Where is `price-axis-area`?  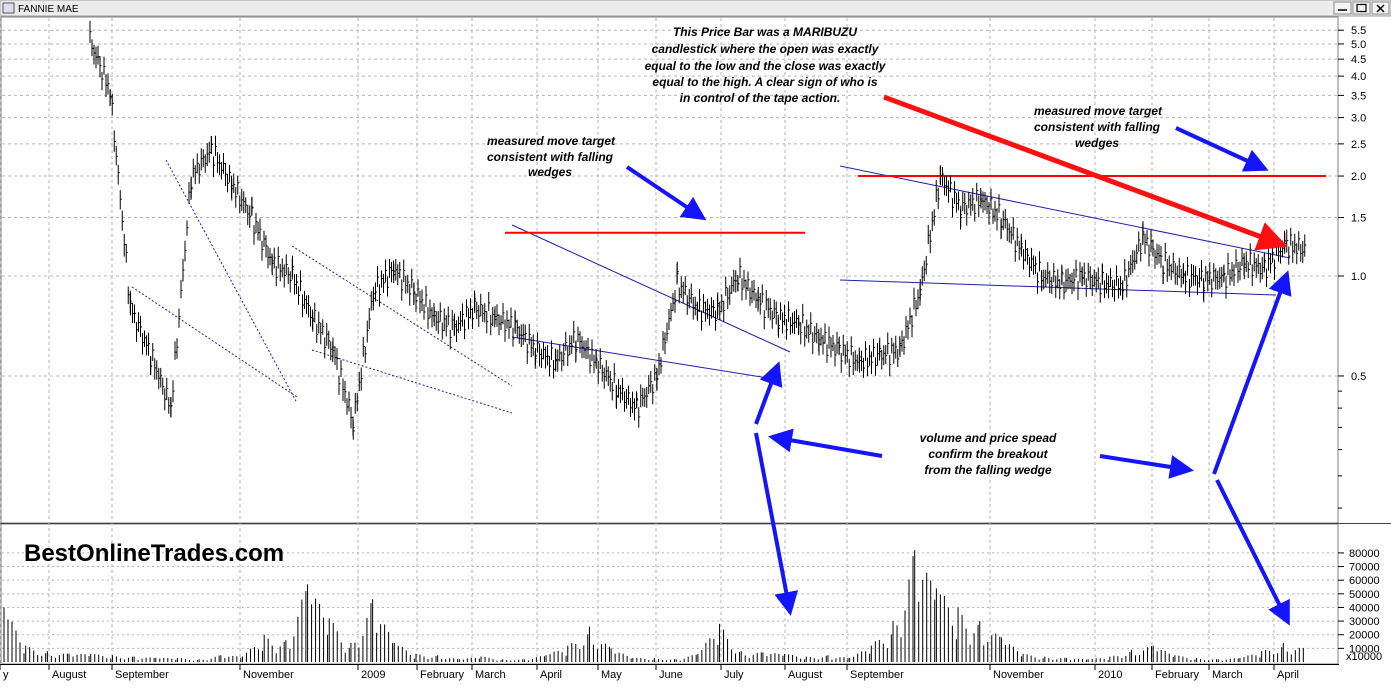 price-axis-area is located at coordinates (1365, 340).